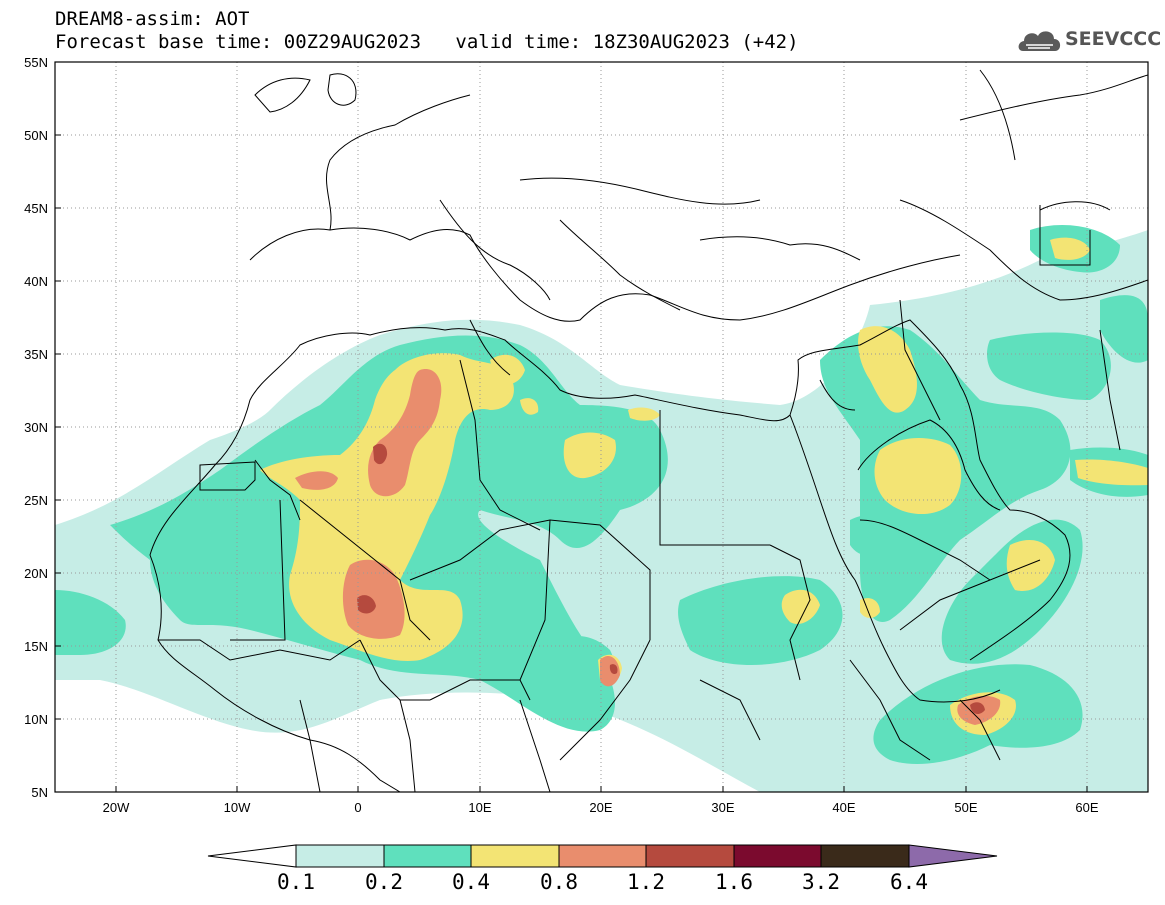 This screenshot has width=1165, height=905. I want to click on lon-label: 20E, so click(600, 807).